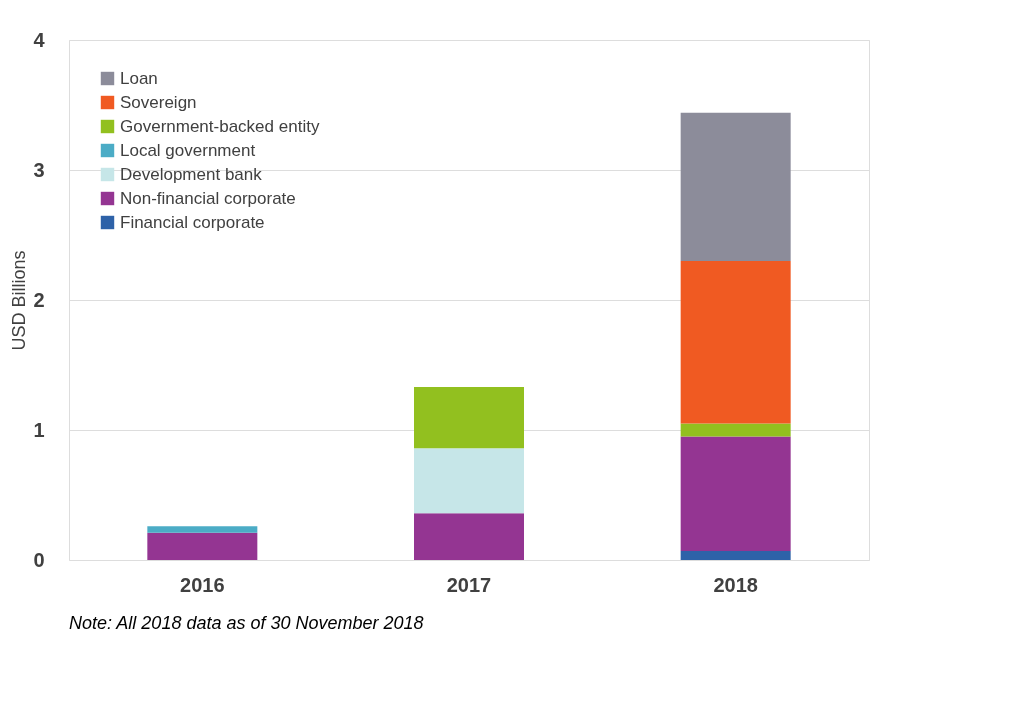 The image size is (1029, 712). I want to click on legend-label: Financial corporate, so click(192, 222).